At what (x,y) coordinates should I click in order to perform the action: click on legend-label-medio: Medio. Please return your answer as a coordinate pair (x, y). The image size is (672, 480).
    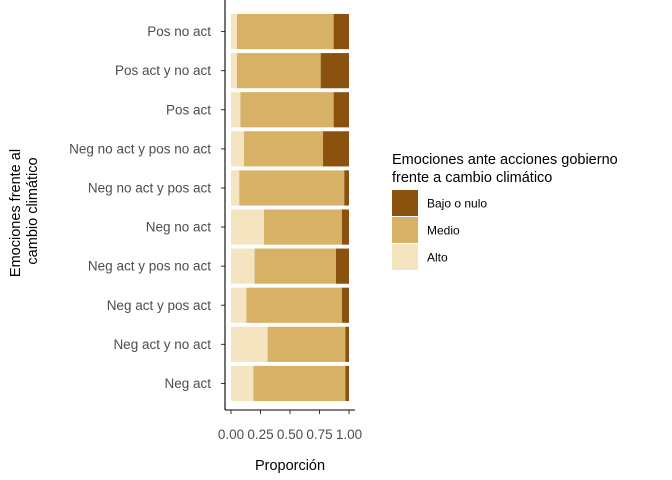
    Looking at the image, I should click on (443, 231).